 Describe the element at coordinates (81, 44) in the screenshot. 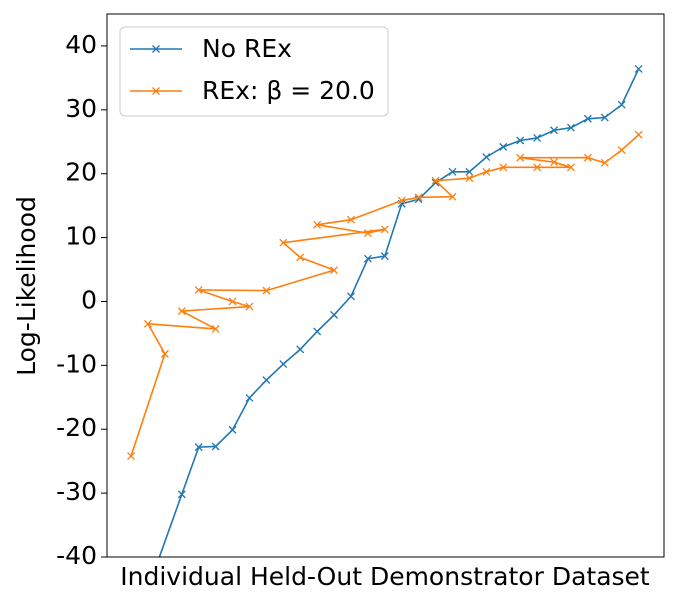

I see `y-tick-label: 40` at that location.